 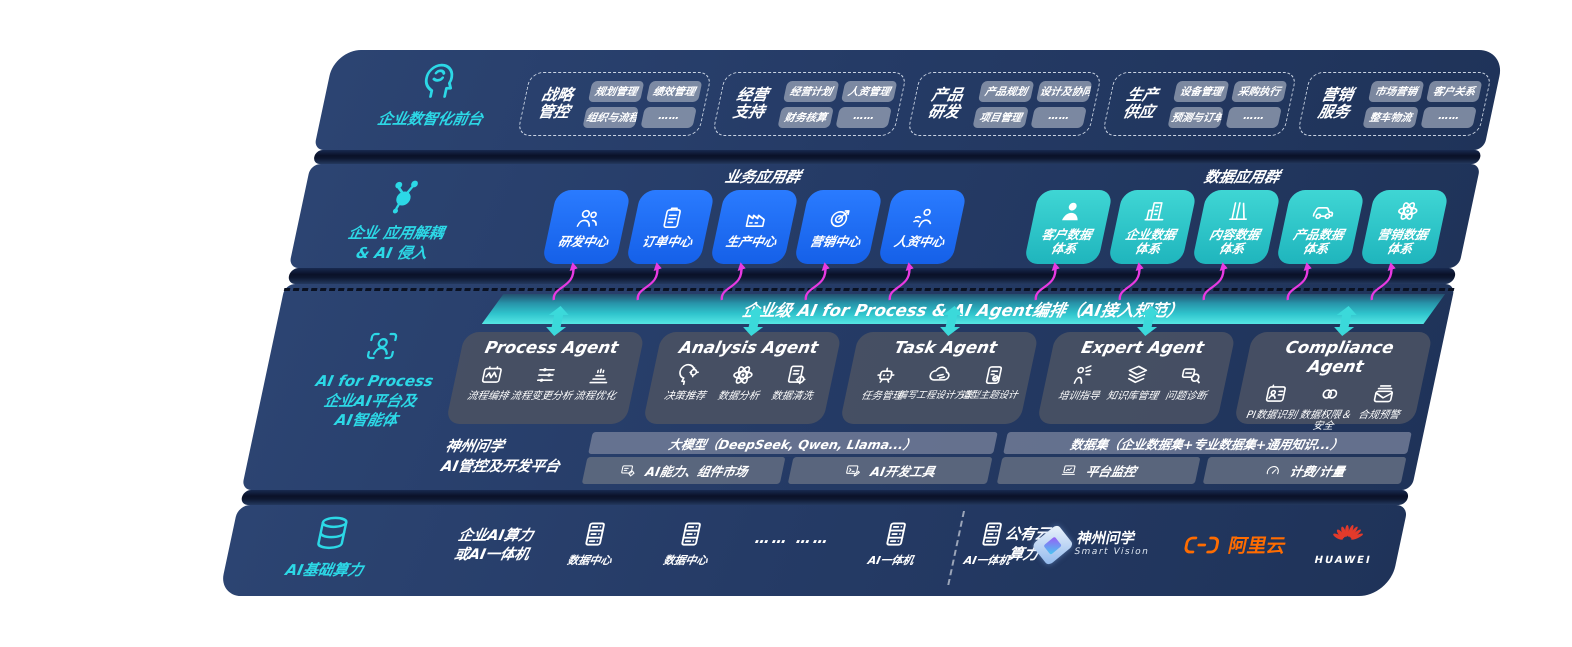 I want to click on aliyun-logo: 阿里云, so click(x=1234, y=544).